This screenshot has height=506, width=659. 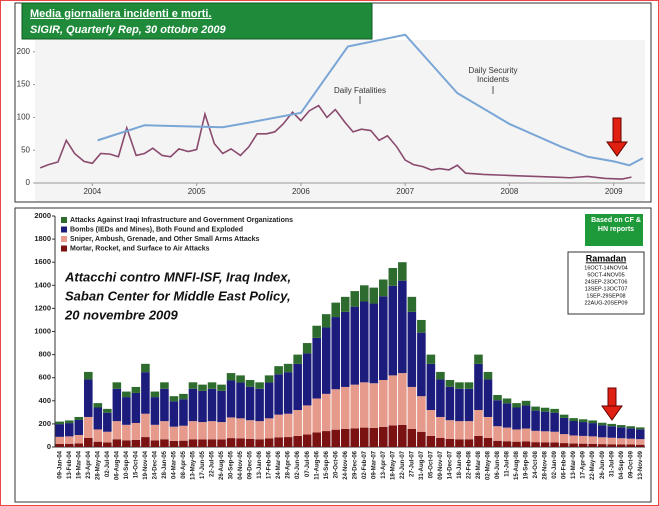 What do you see at coordinates (64, 248) in the screenshot?
I see `legend-swatch` at bounding box center [64, 248].